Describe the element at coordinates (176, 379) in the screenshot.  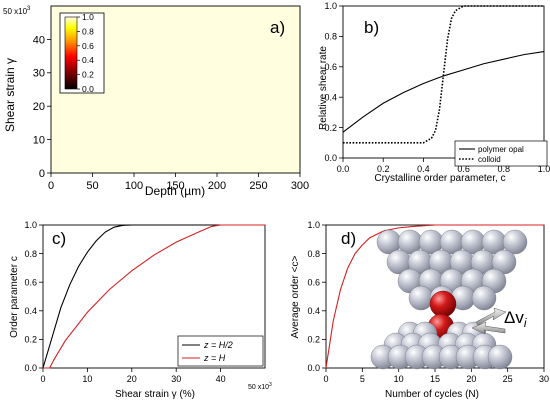
I see `x-tick-label: 30` at that location.